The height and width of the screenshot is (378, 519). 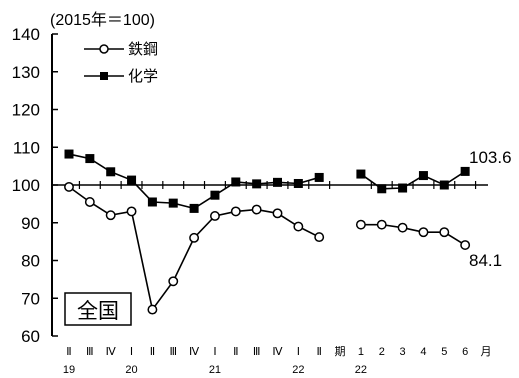 What do you see at coordinates (121, 63) in the screenshot?
I see `legend: 鉄鋼 化学` at bounding box center [121, 63].